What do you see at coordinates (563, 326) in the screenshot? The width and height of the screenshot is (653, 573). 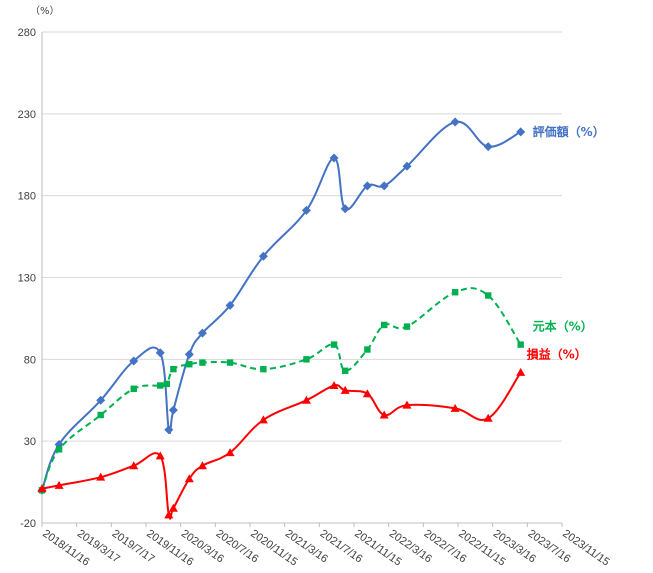 I see `series-label: 元本（%）` at bounding box center [563, 326].